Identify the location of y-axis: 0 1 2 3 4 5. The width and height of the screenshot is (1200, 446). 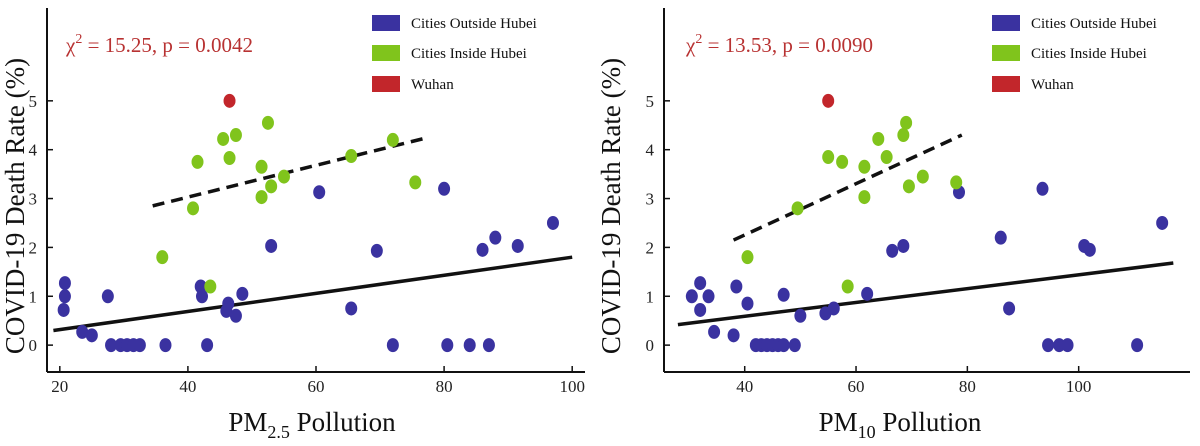
(41, 190).